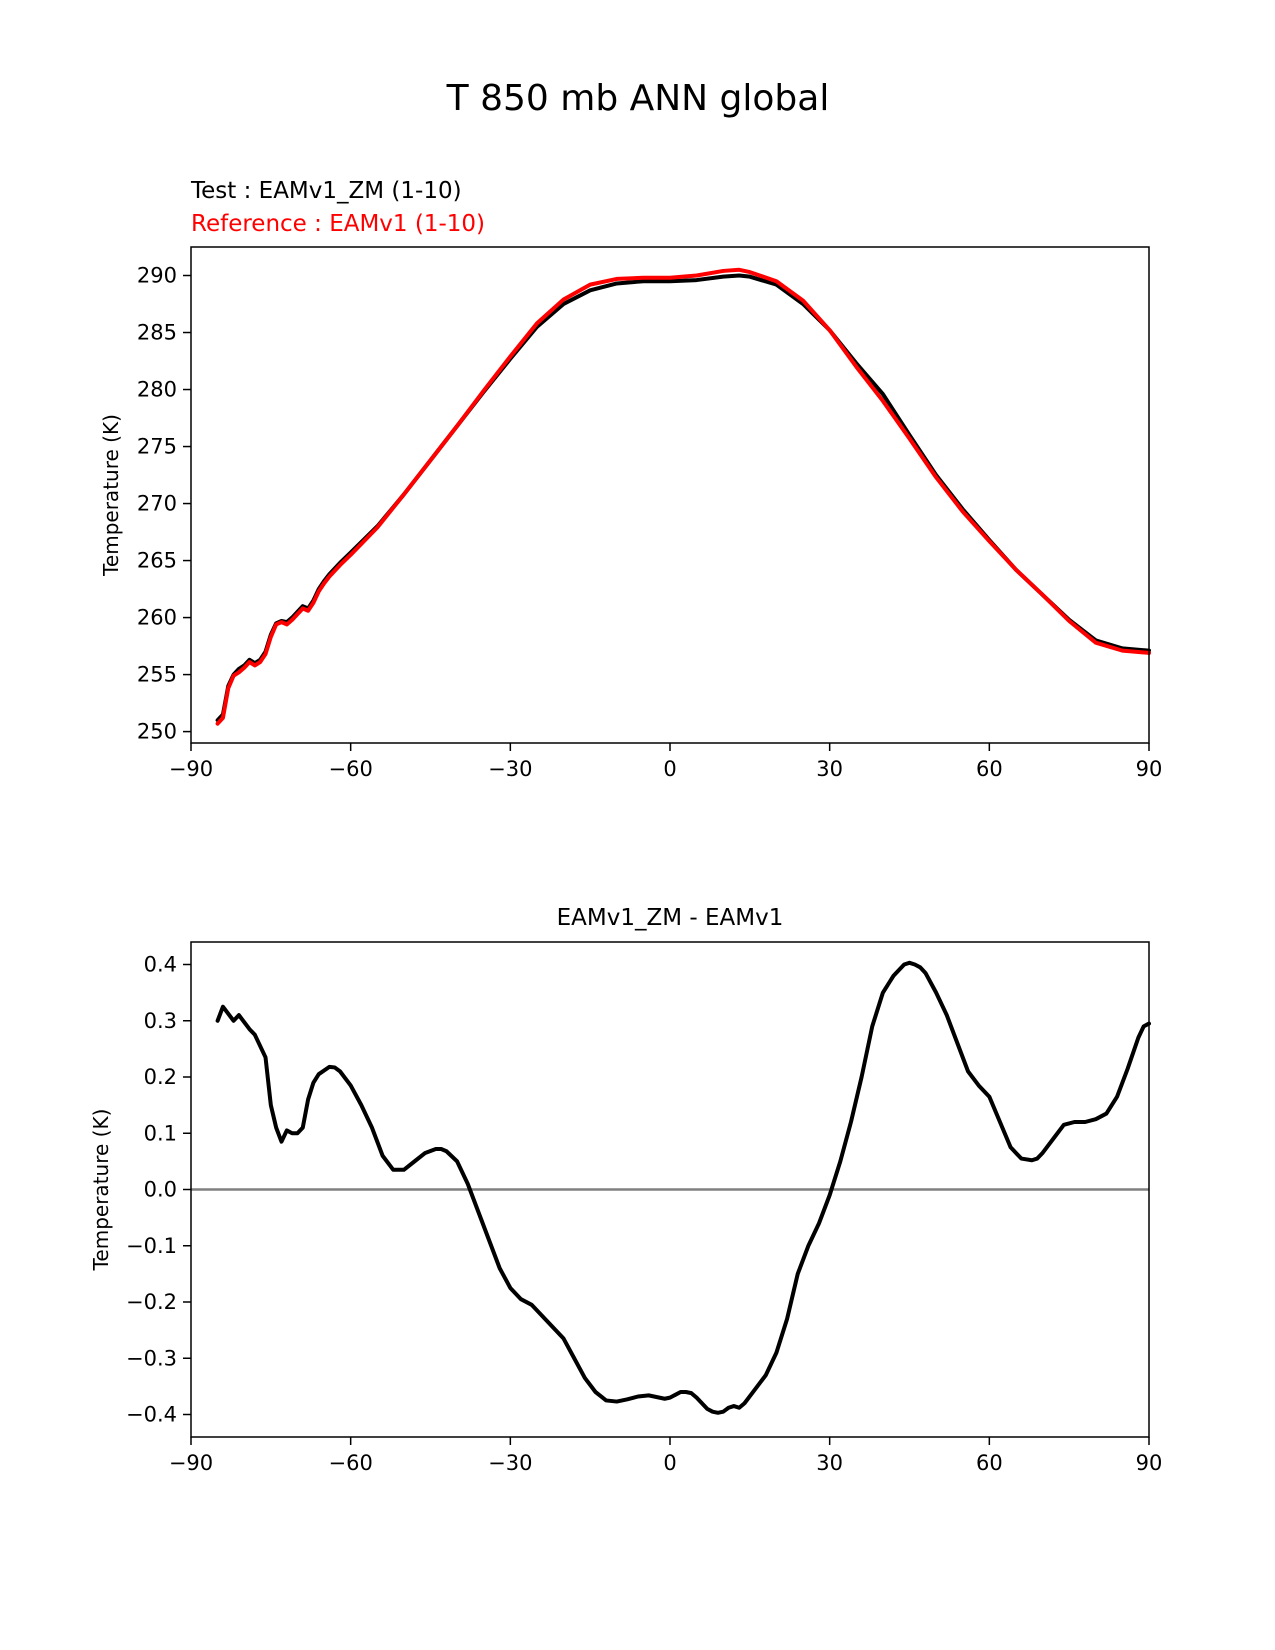 Image resolution: width=1275 pixels, height=1650 pixels. I want to click on bottom-y-tick-label: 0.2, so click(160, 1077).